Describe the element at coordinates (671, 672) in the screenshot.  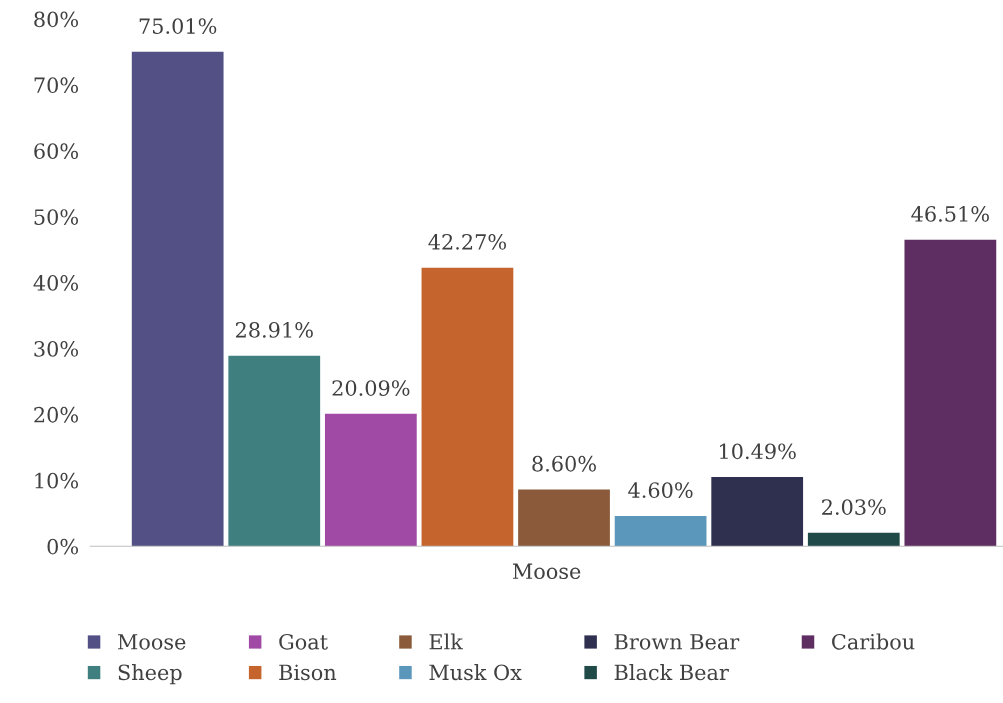
I see `legend-label: Black Bear` at that location.